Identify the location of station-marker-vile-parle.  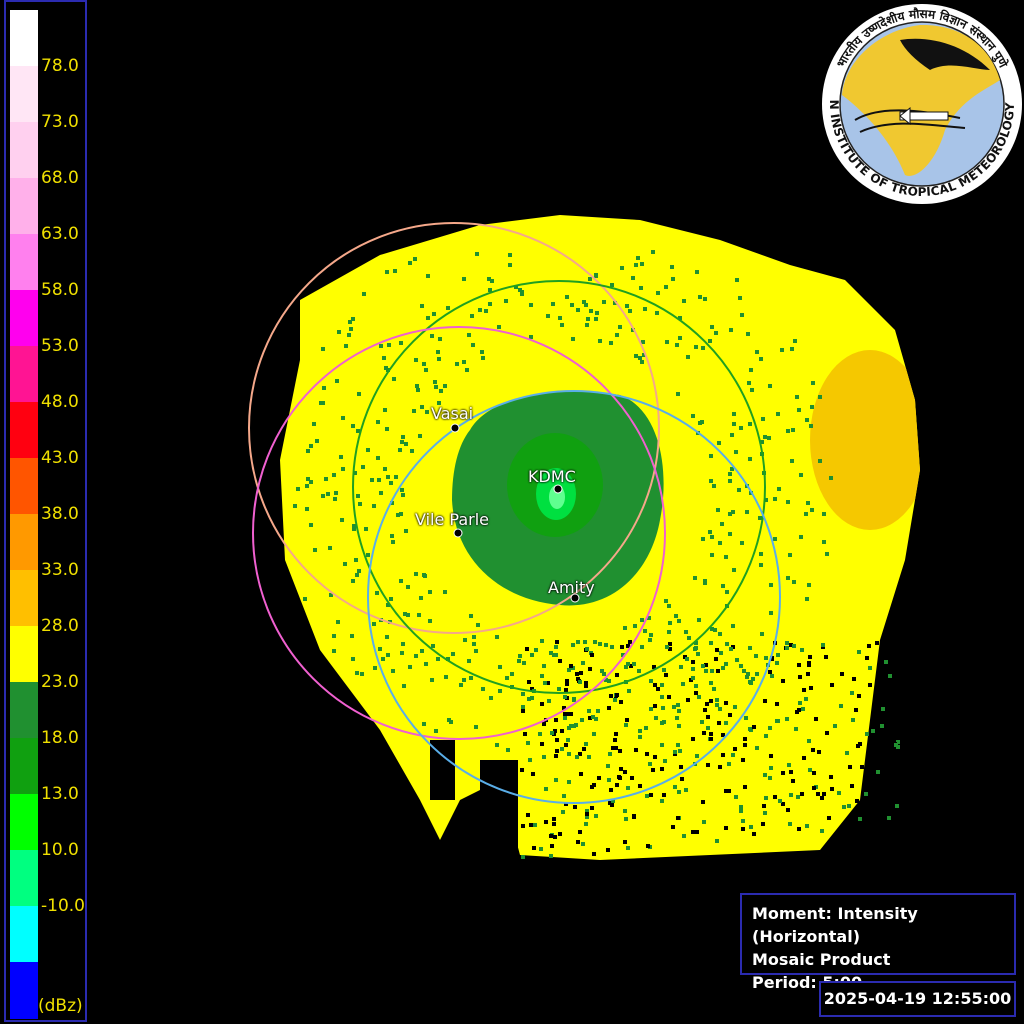
(458, 533).